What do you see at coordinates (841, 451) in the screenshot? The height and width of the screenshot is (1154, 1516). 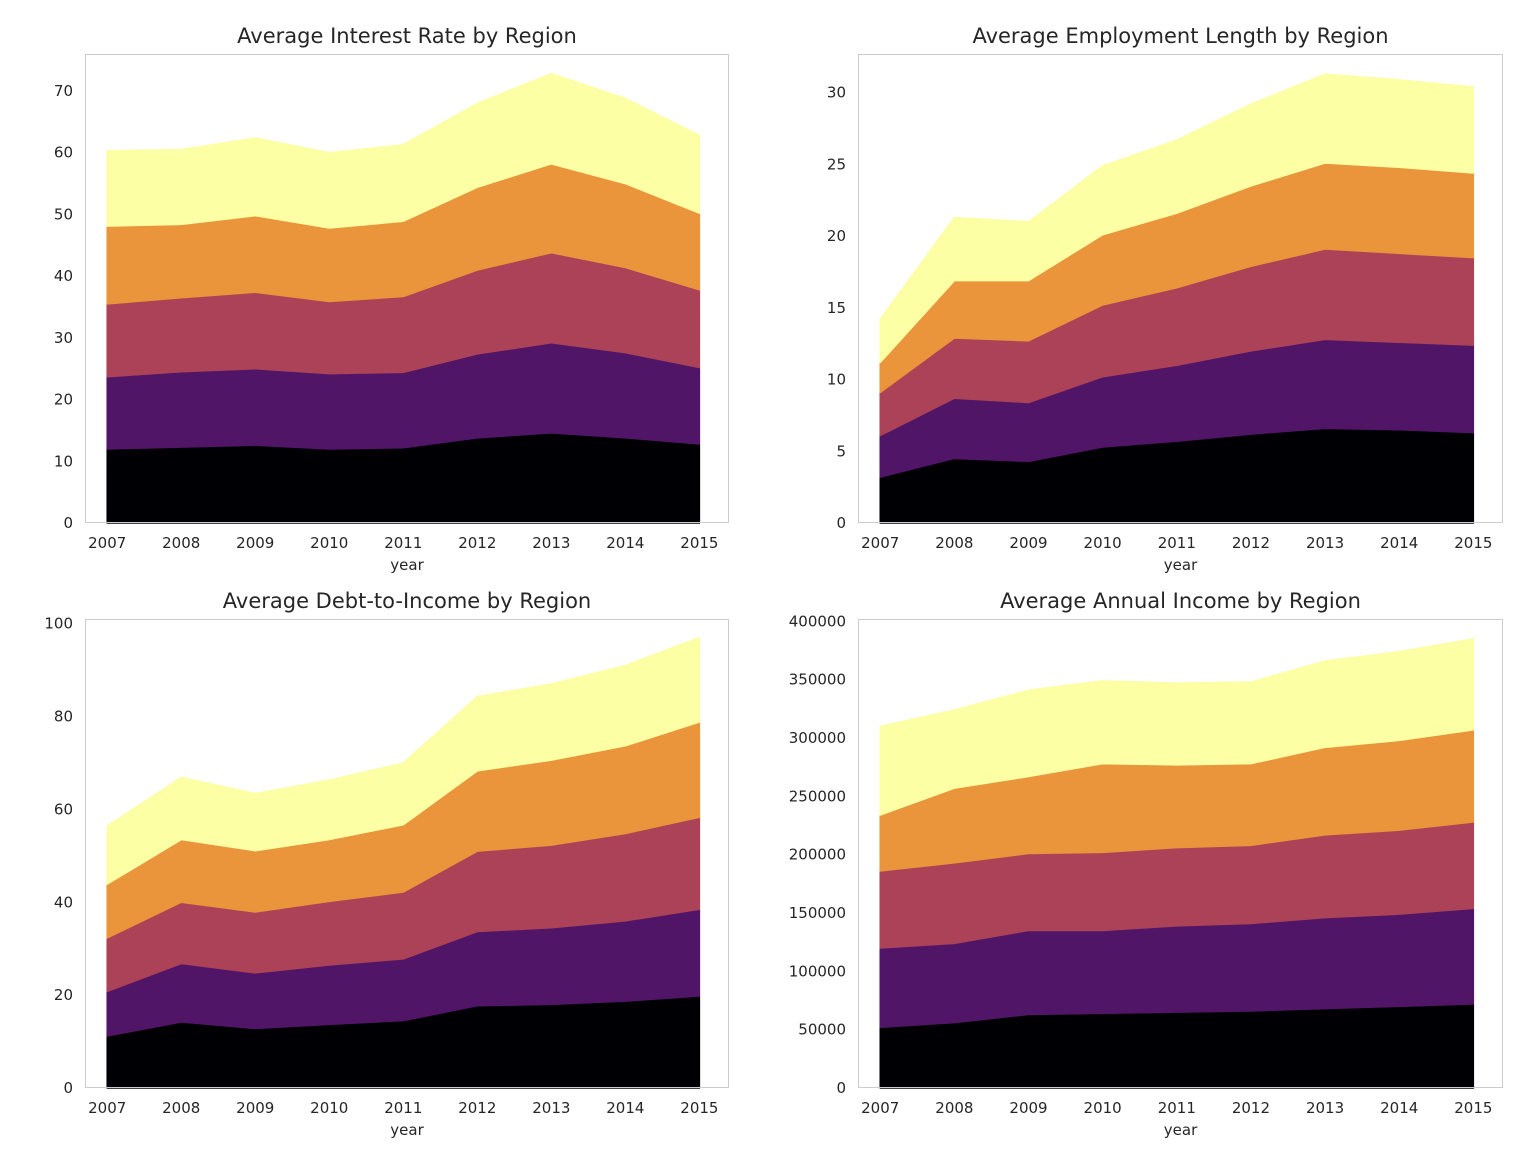 I see `y-tick-label: 5` at bounding box center [841, 451].